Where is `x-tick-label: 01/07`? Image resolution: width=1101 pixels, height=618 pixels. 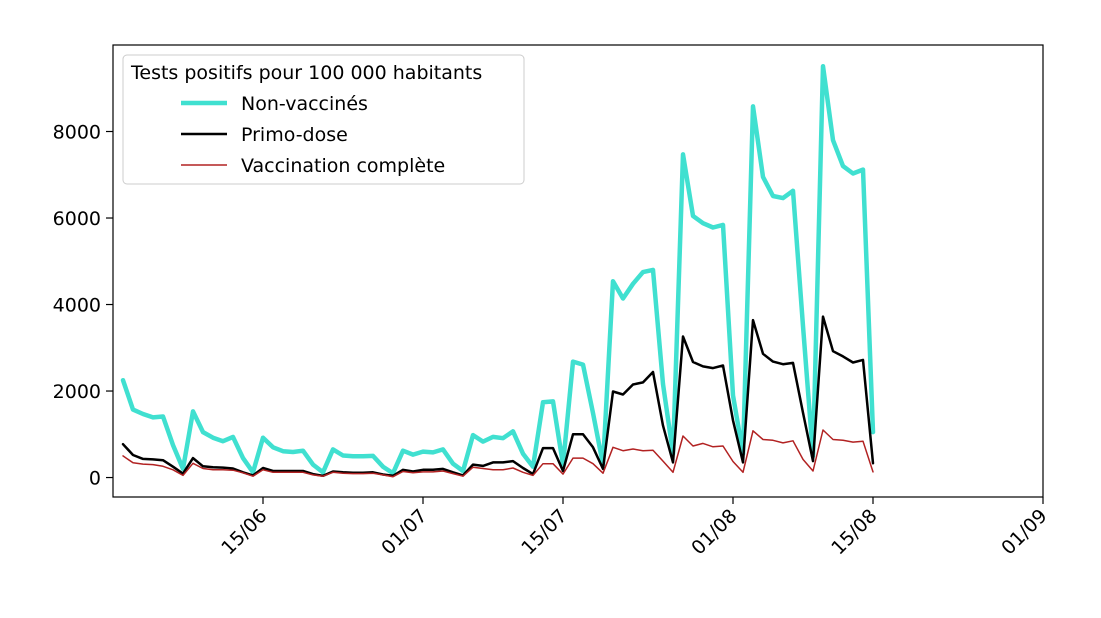 x-tick-label: 01/07 is located at coordinates (404, 532).